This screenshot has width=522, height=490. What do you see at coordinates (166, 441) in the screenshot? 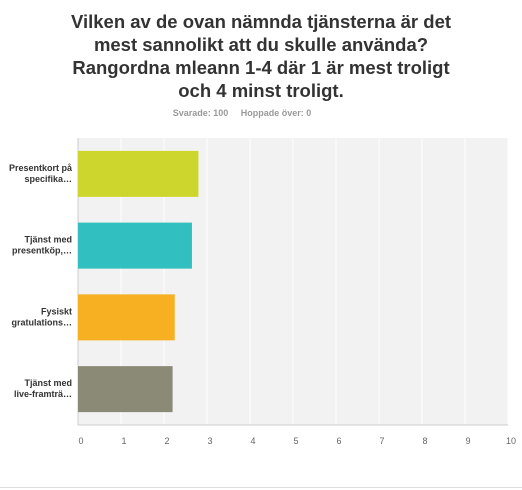
I see `x-tick-label: 2` at bounding box center [166, 441].